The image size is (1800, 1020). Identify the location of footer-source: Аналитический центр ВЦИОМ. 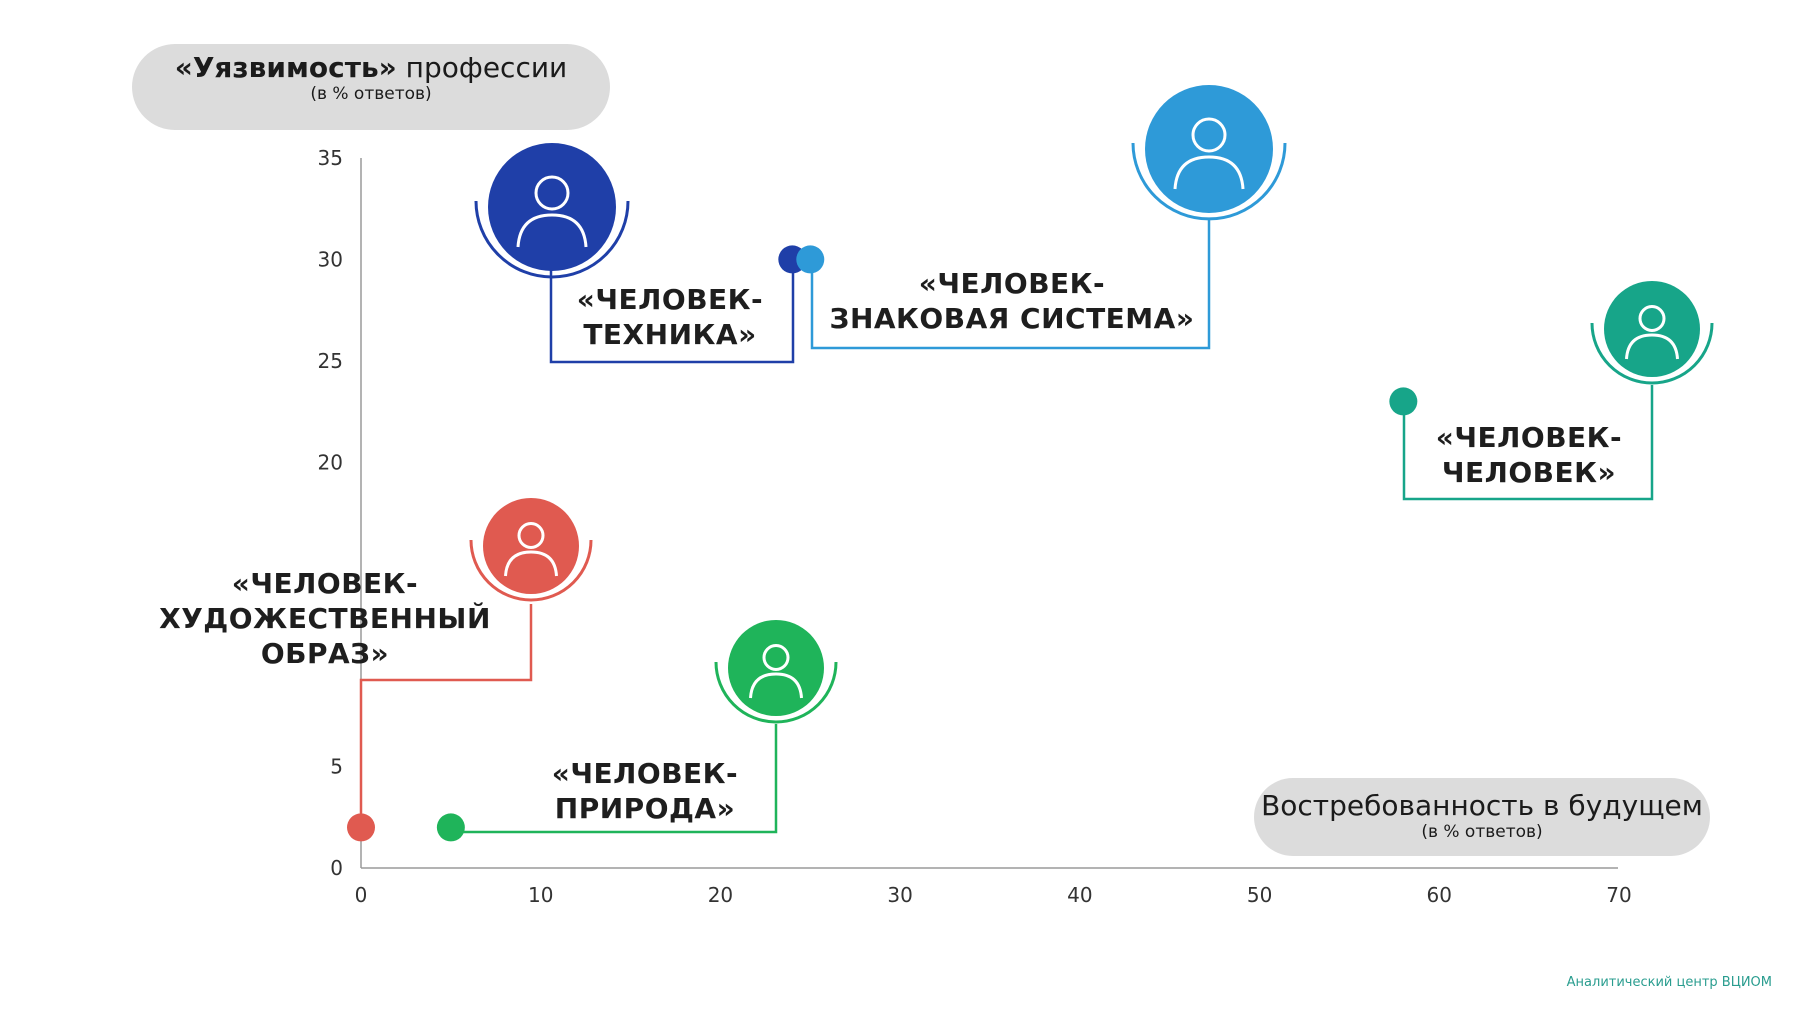
(1669, 982).